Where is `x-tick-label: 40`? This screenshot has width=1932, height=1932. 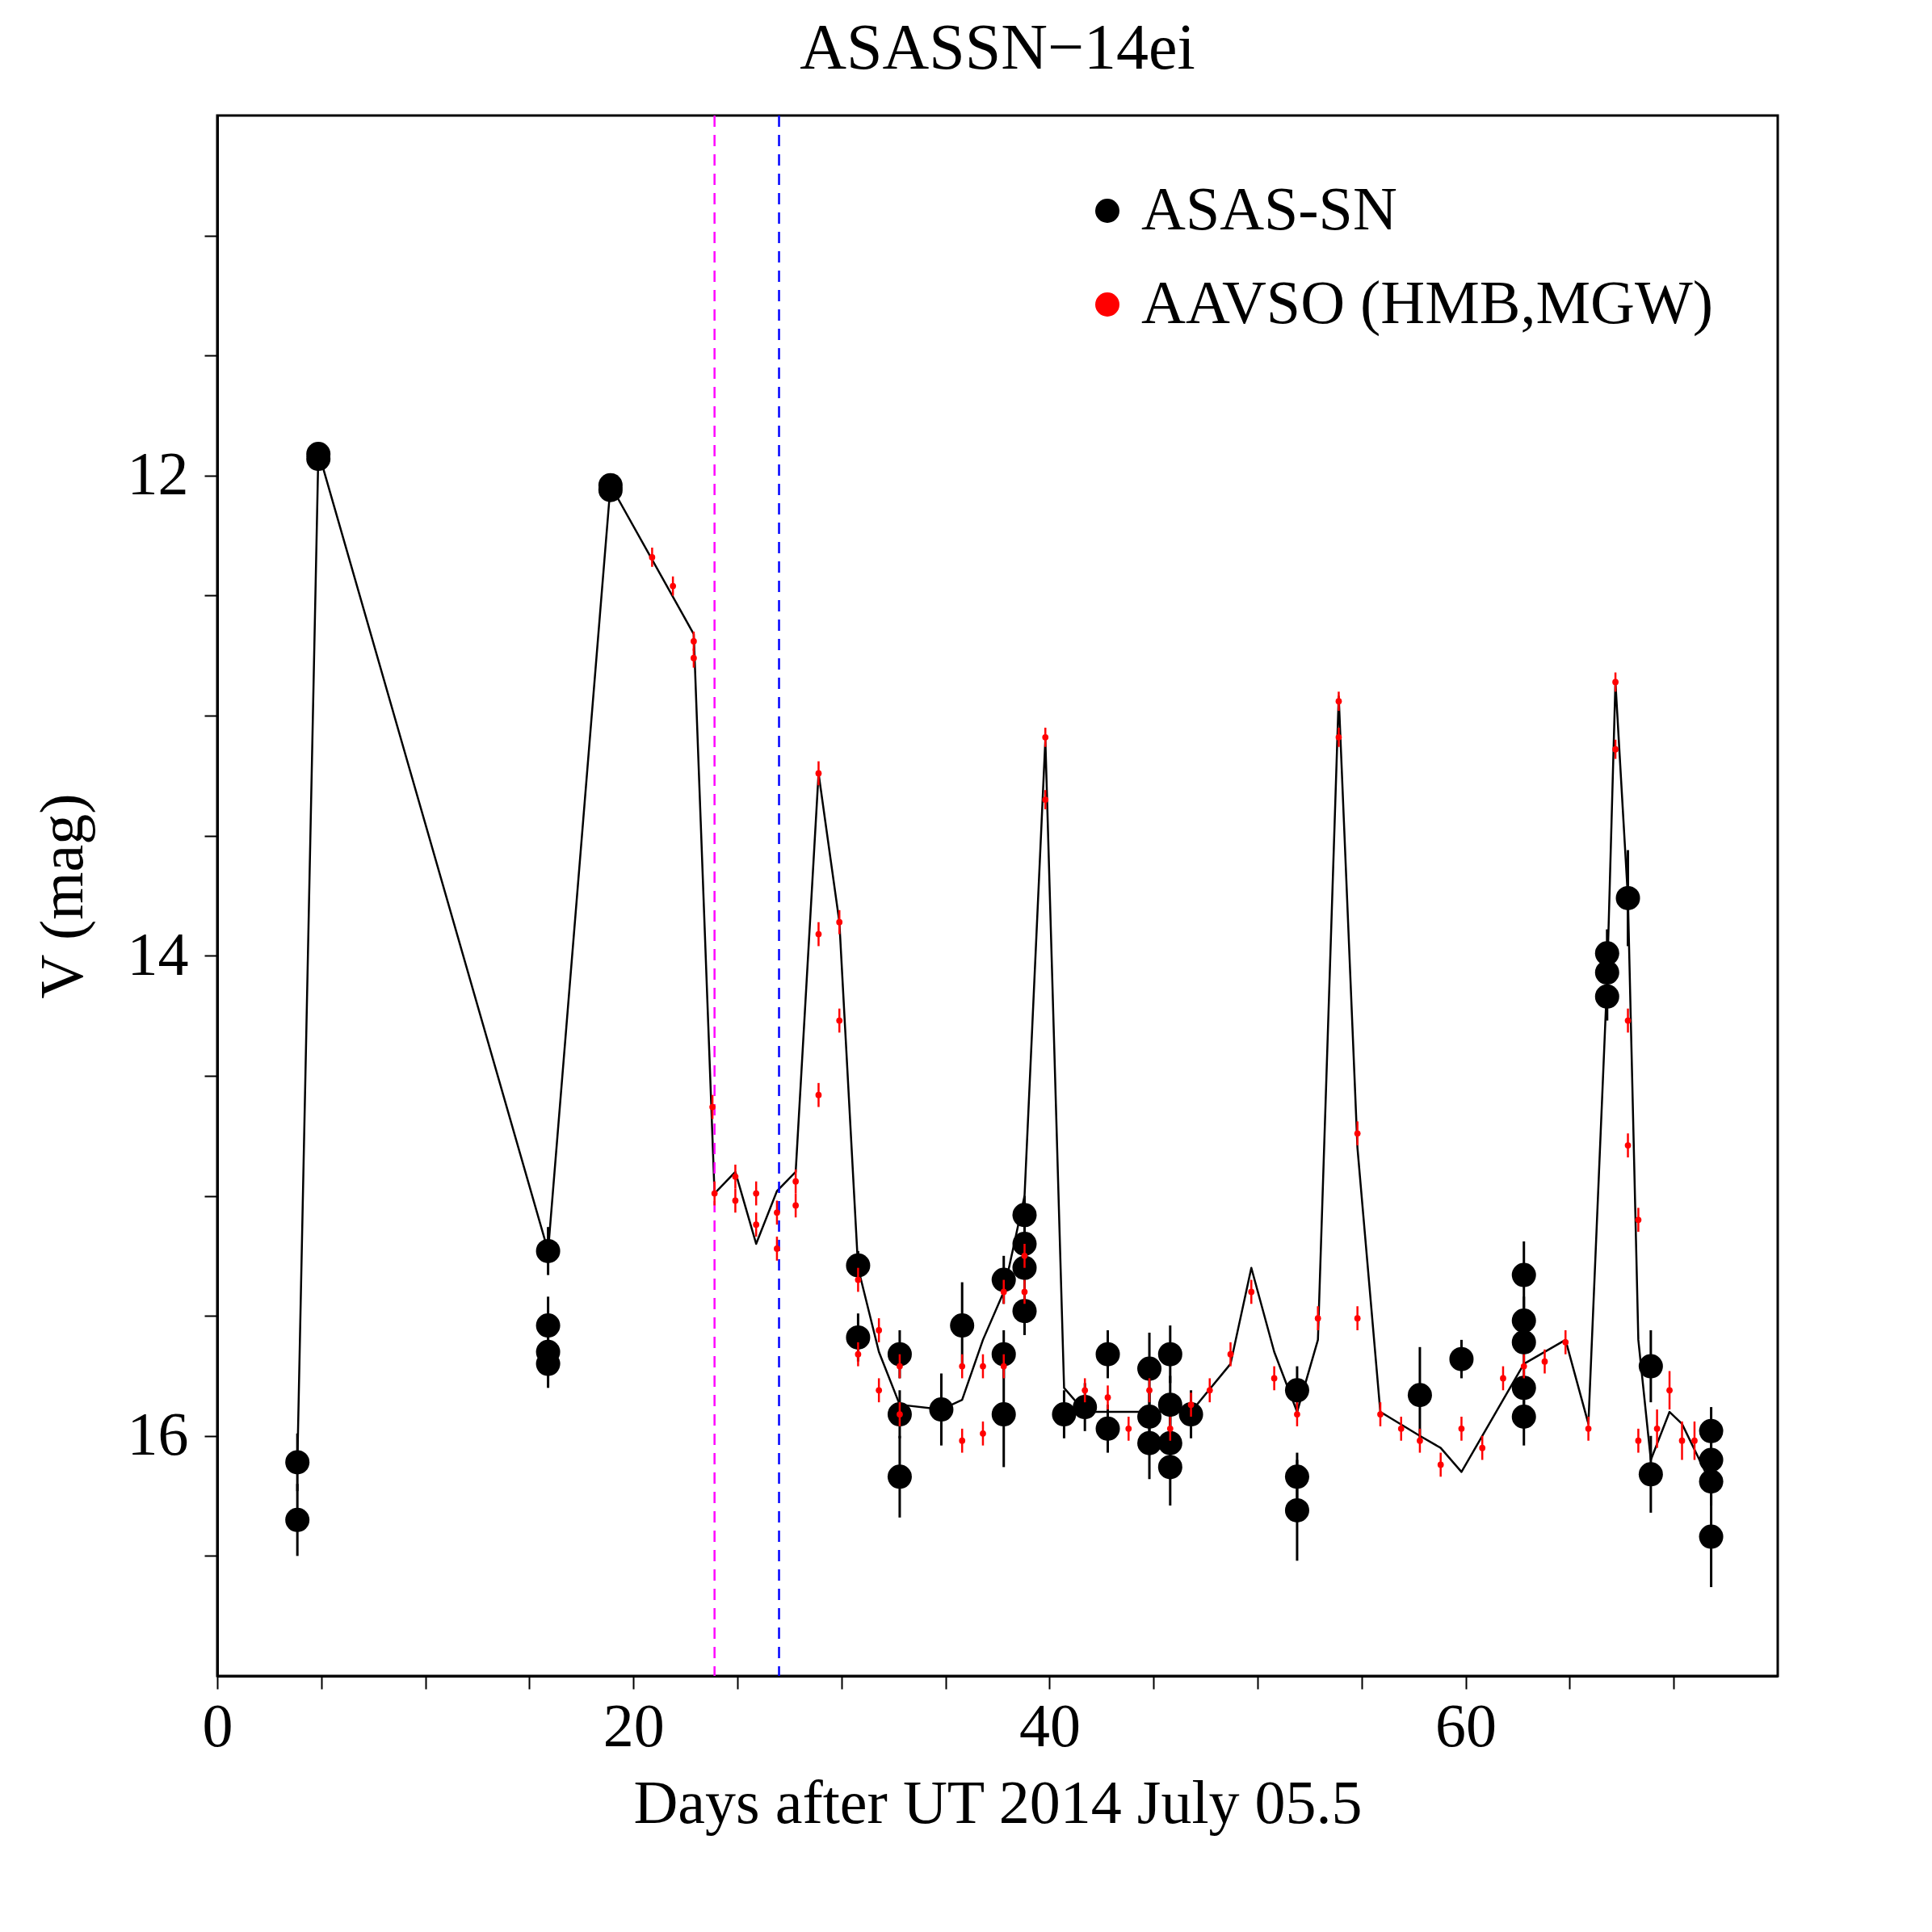 x-tick-label: 40 is located at coordinates (1050, 1724).